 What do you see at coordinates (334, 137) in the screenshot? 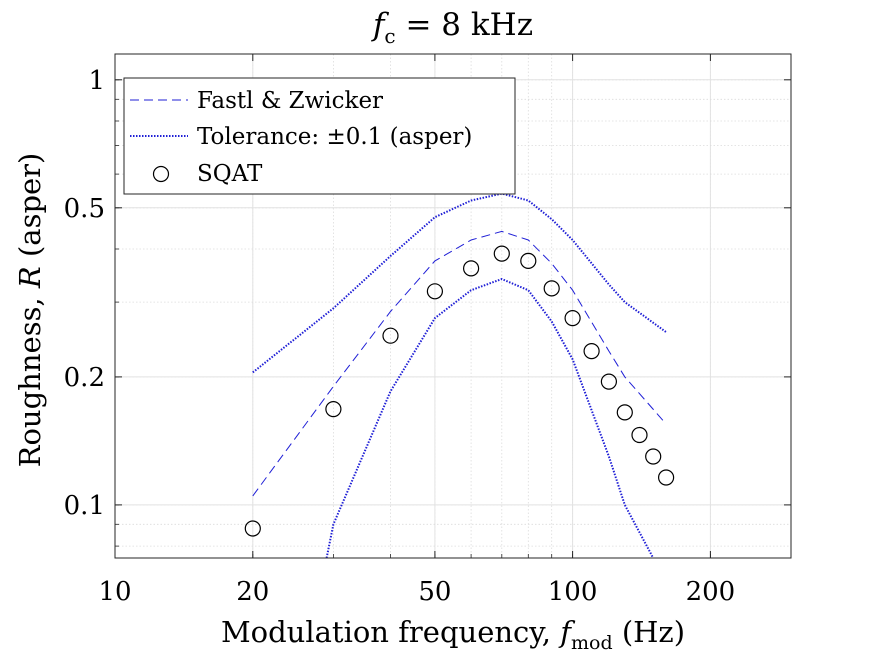
I see `legend-label-tolerance: Tolerance: ±0.1 (asper)` at bounding box center [334, 137].